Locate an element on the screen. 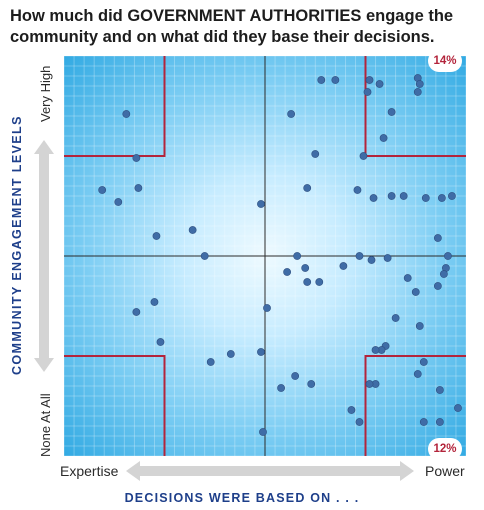 The image size is (484, 510). region-boundary-top-left is located at coordinates (115, 106).